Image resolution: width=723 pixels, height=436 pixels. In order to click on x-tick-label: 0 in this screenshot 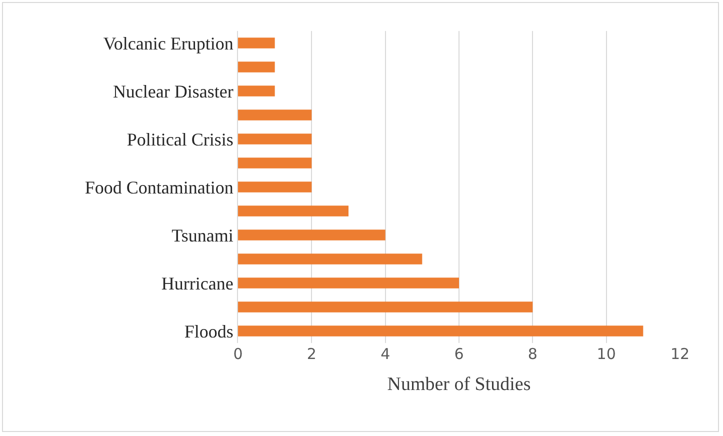, I will do `click(238, 354)`.